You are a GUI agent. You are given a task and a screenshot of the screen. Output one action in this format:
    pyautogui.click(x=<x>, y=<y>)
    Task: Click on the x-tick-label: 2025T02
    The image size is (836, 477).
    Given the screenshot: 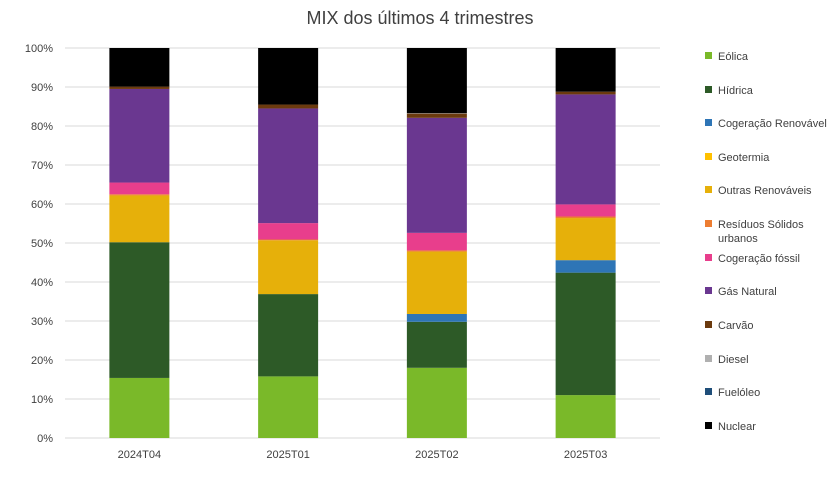 What is the action you would take?
    pyautogui.click(x=436, y=455)
    